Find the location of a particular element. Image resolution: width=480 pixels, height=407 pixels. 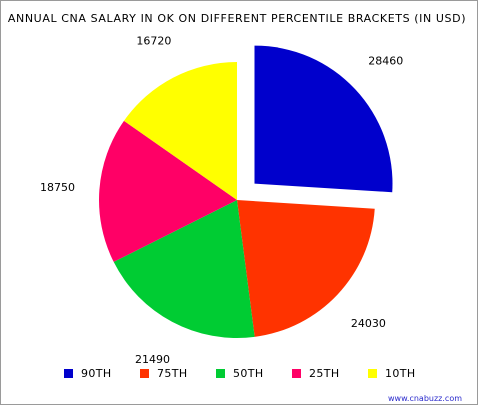

pie-slice-75th is located at coordinates (306, 268).